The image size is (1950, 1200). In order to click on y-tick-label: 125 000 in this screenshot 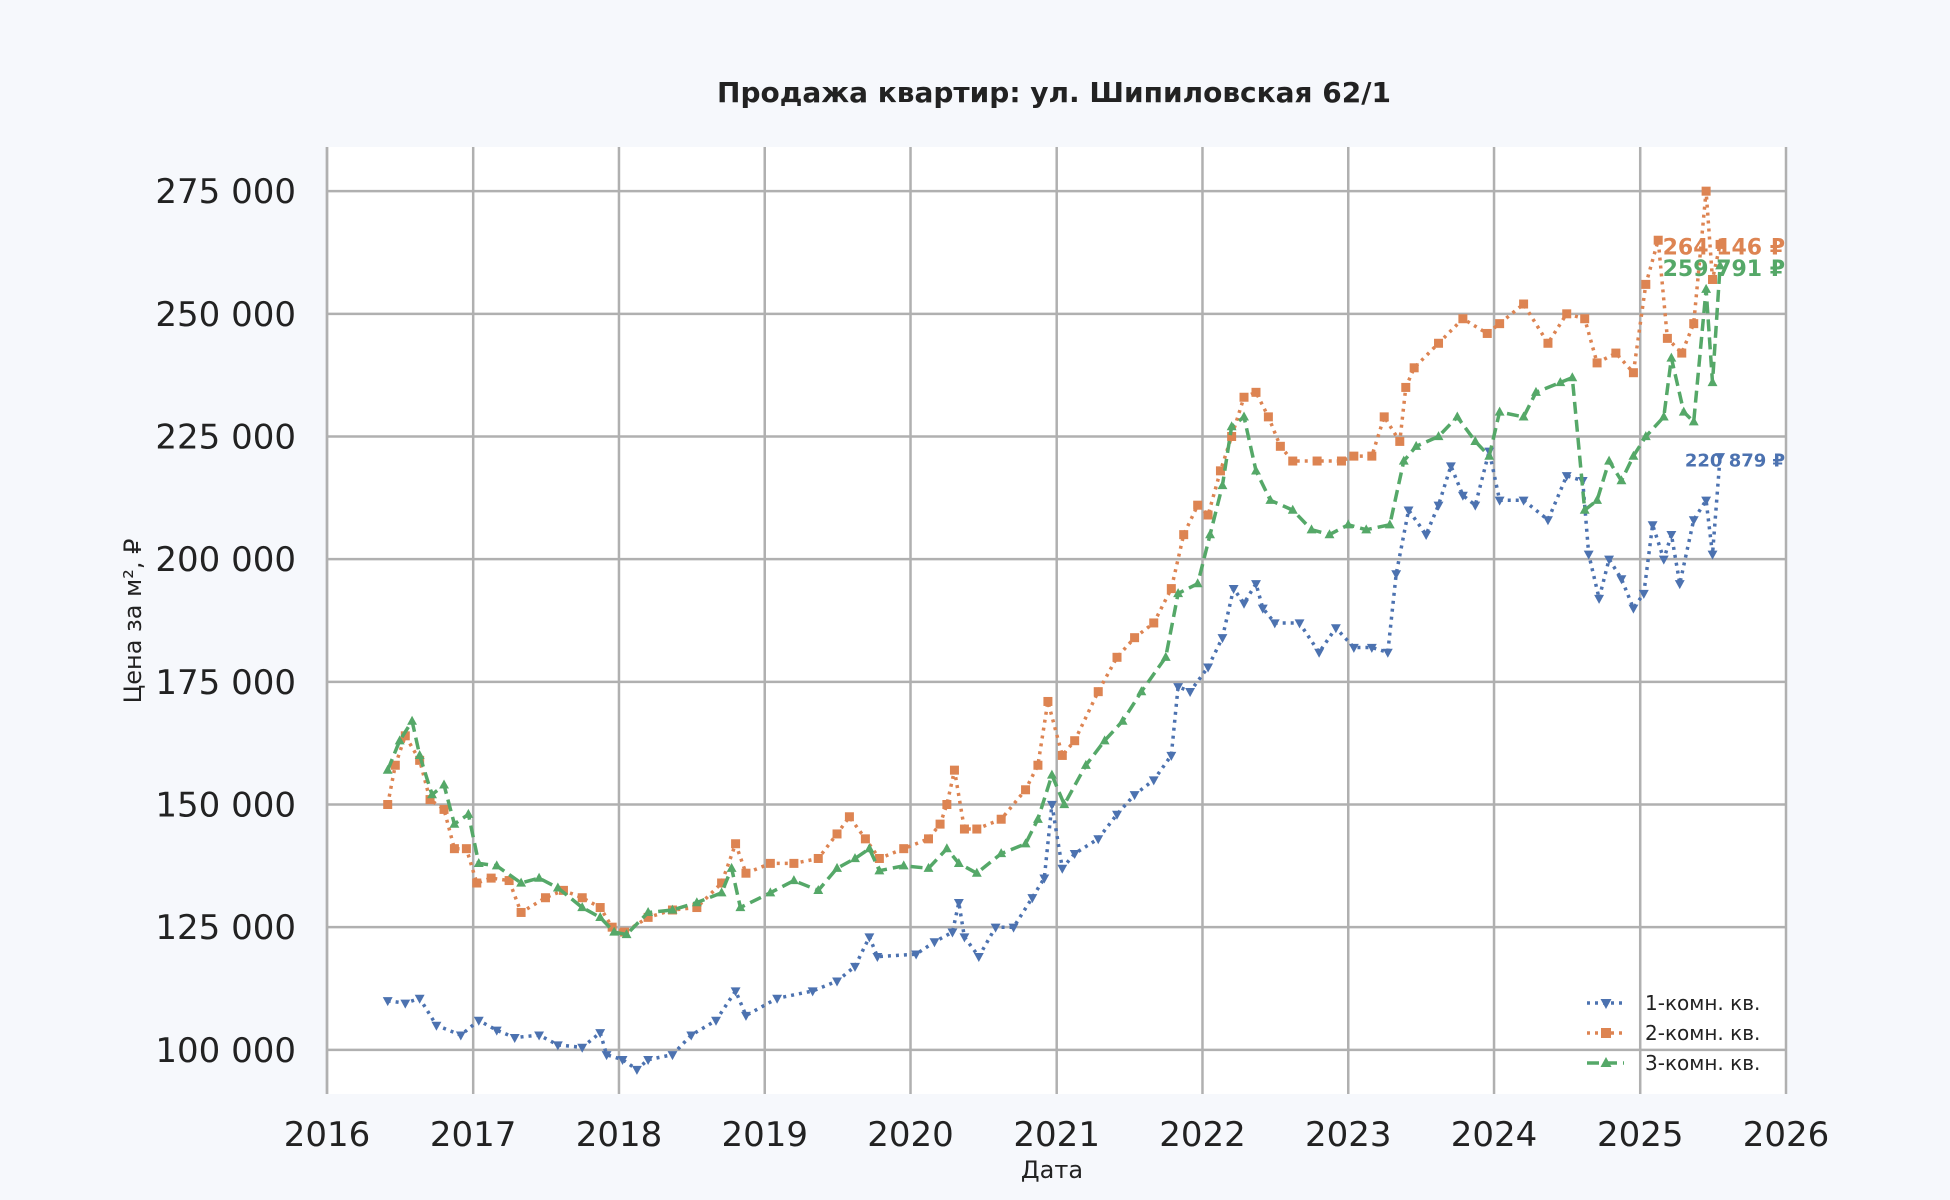, I will do `click(225, 928)`.